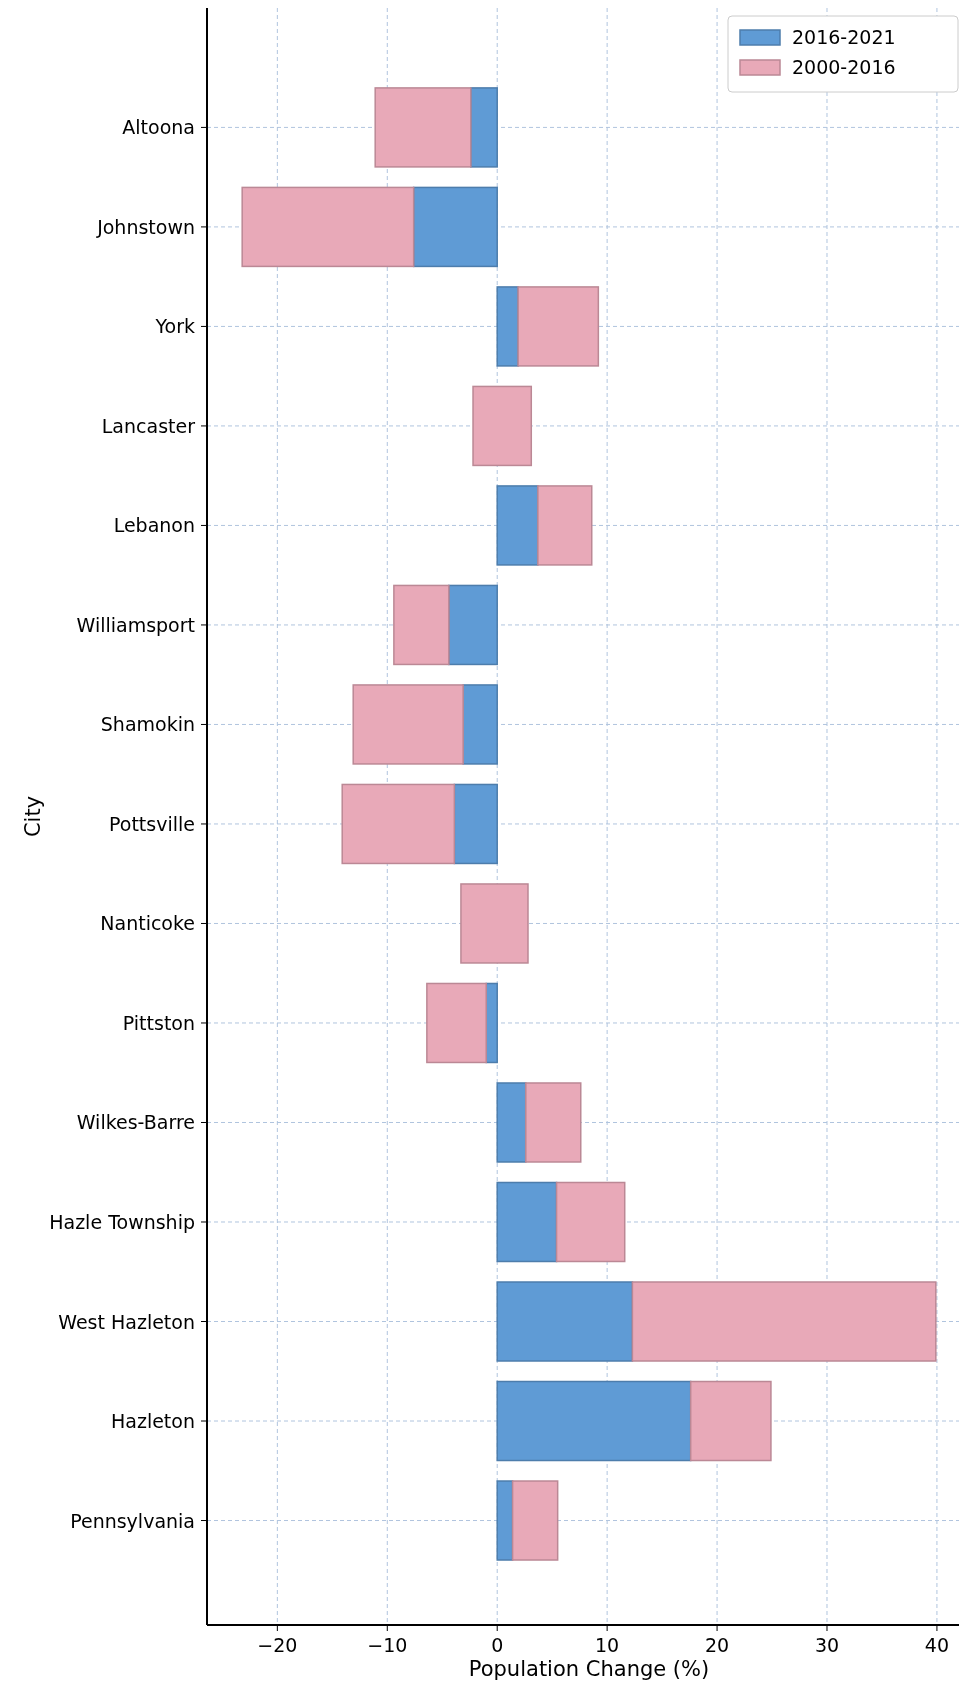 This screenshot has height=1684, width=967. What do you see at coordinates (152, 823) in the screenshot?
I see `y-tick-label: Pottsville` at bounding box center [152, 823].